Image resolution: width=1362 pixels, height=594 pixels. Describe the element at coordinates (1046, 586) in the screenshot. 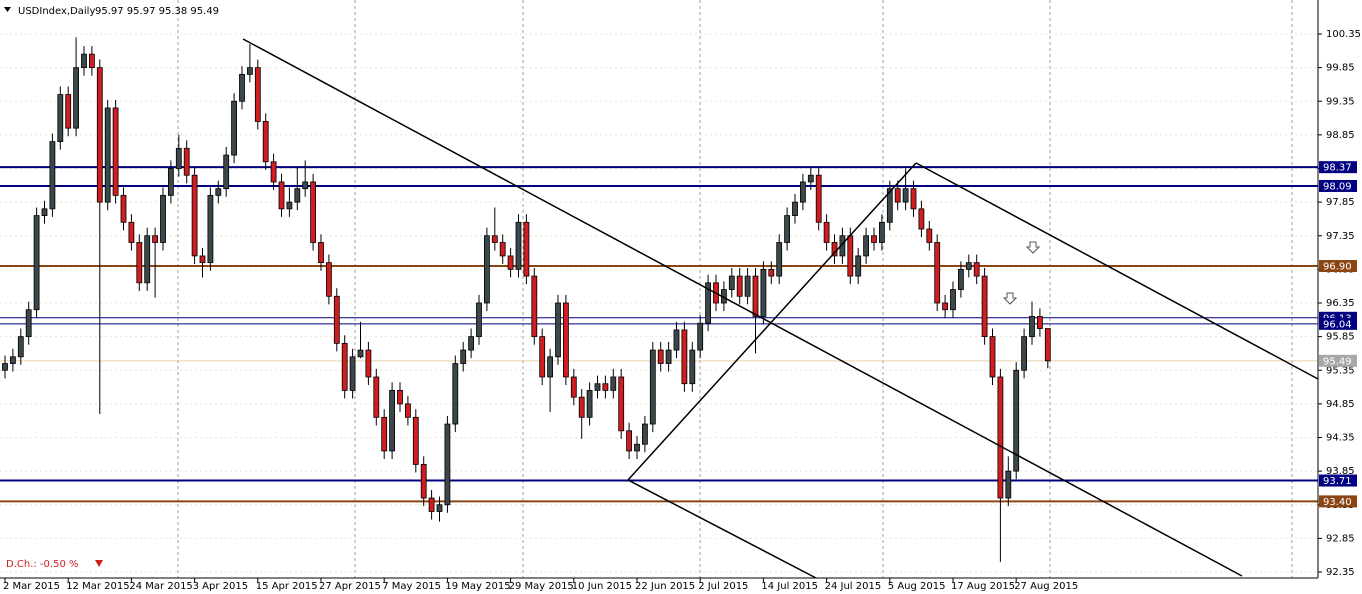

I see `x-tick-label: 27 Aug 2015` at that location.